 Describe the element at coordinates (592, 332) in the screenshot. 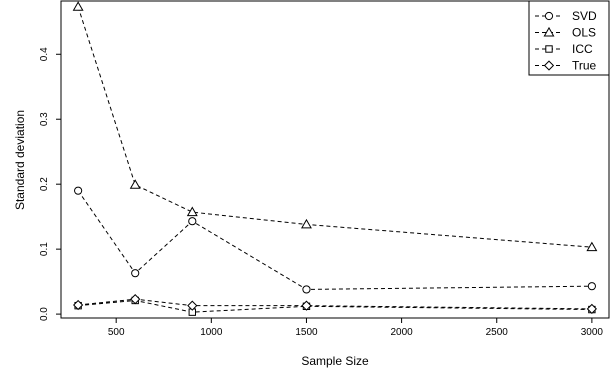

I see `x-tick-label: 3000` at that location.